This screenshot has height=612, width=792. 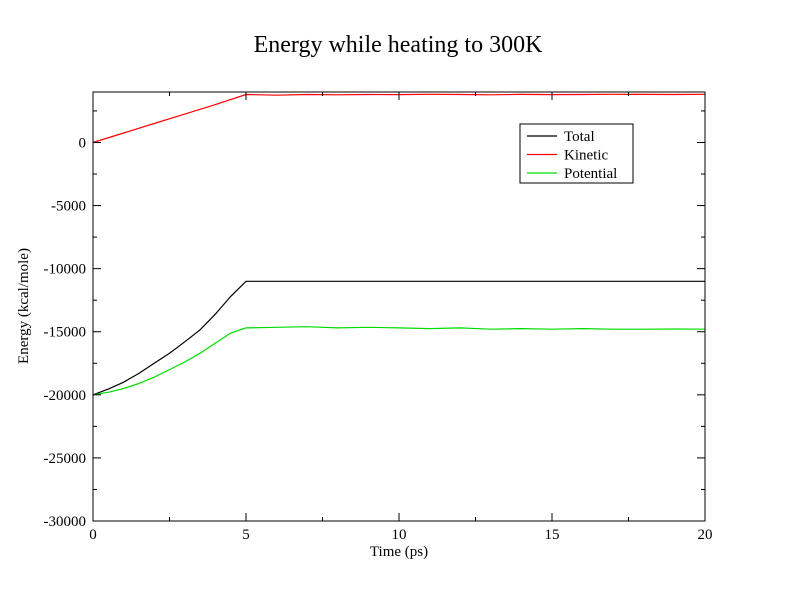 What do you see at coordinates (586, 156) in the screenshot?
I see `legend-label-kinetic: Kinetic` at bounding box center [586, 156].